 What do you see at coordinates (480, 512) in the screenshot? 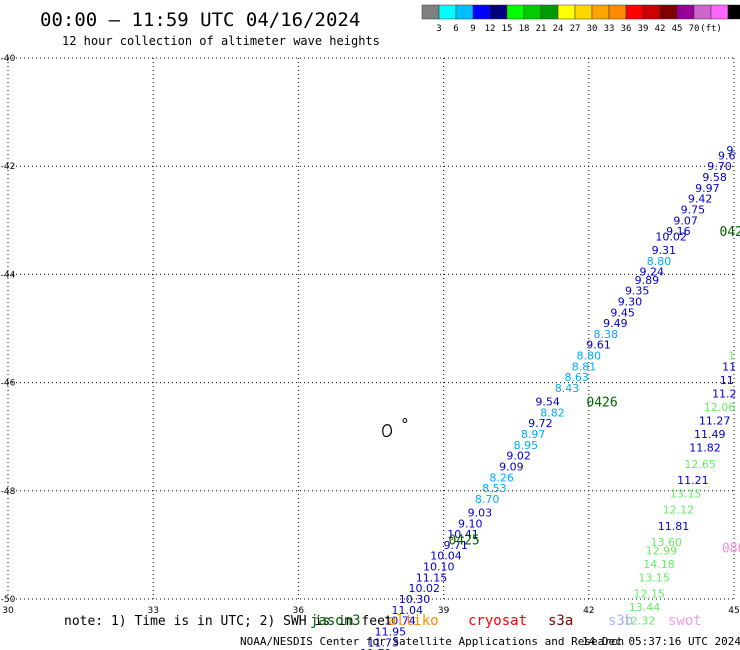
I see `wave-height-point: 9.03` at bounding box center [480, 512].